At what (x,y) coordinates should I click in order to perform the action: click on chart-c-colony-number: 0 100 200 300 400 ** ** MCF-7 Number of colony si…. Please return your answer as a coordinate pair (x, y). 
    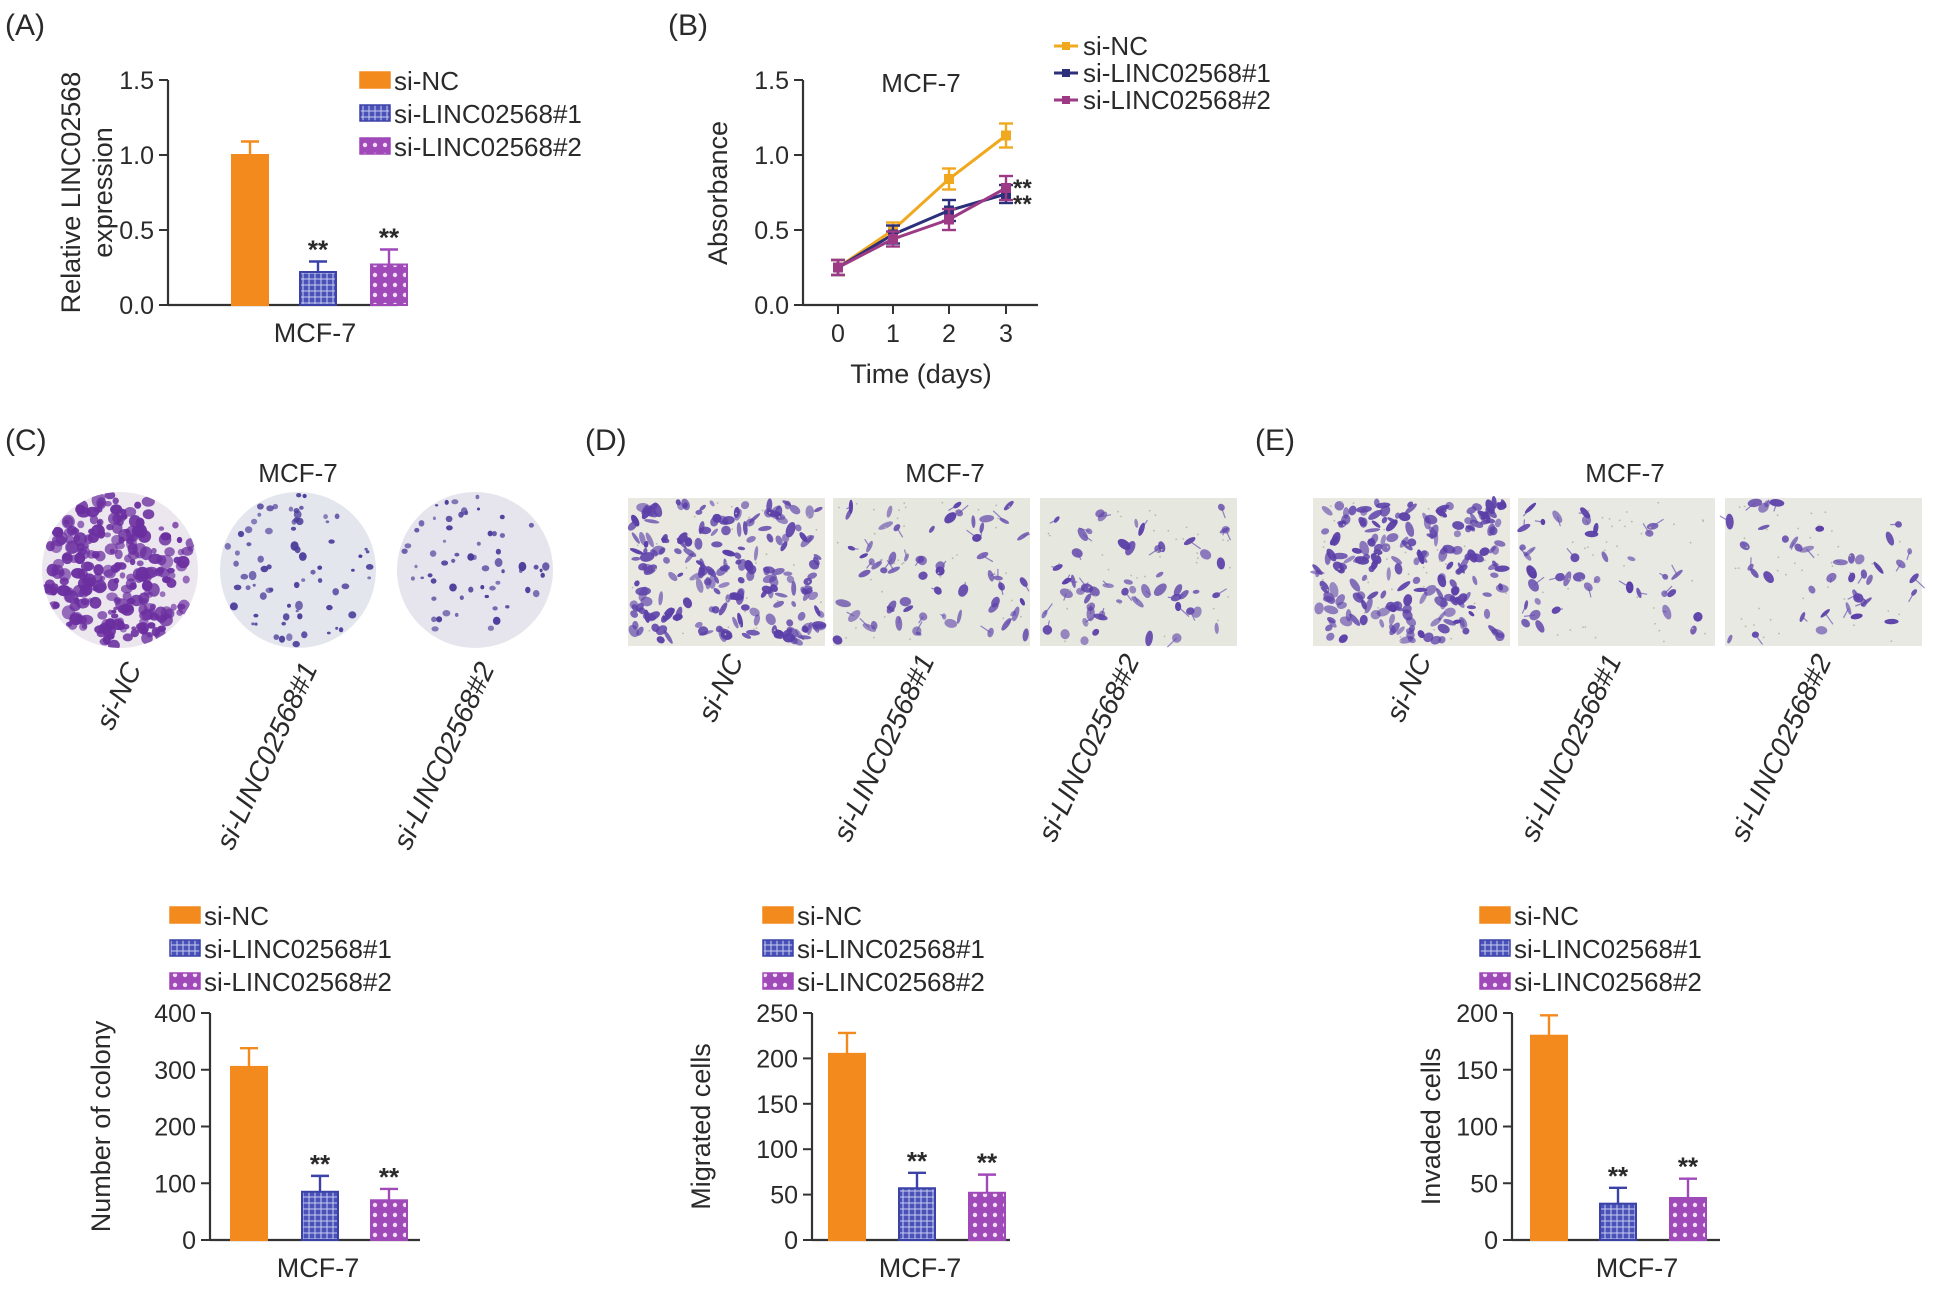
    Looking at the image, I should click on (253, 1092).